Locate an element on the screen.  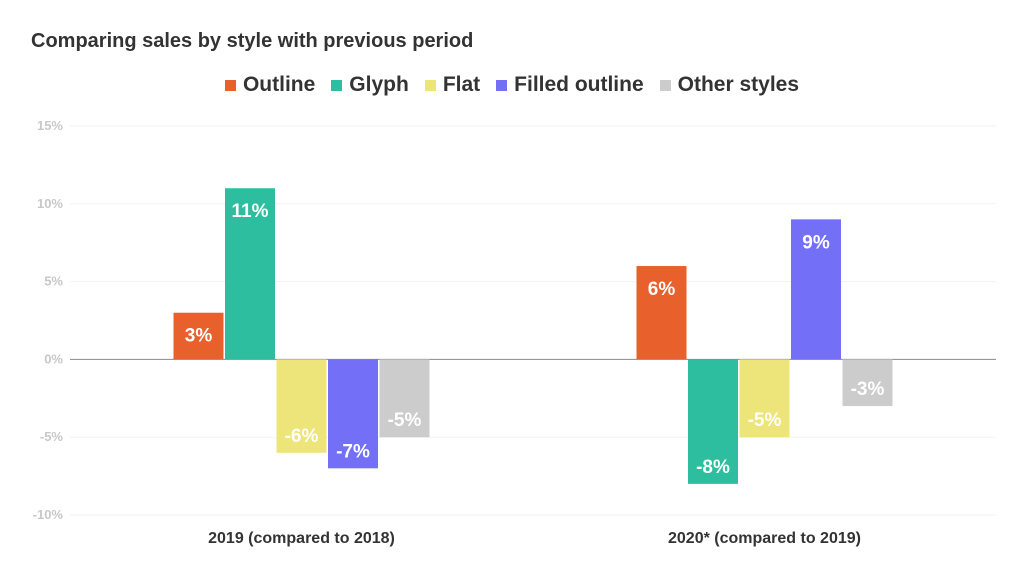
legend-label: Other styles is located at coordinates (738, 84).